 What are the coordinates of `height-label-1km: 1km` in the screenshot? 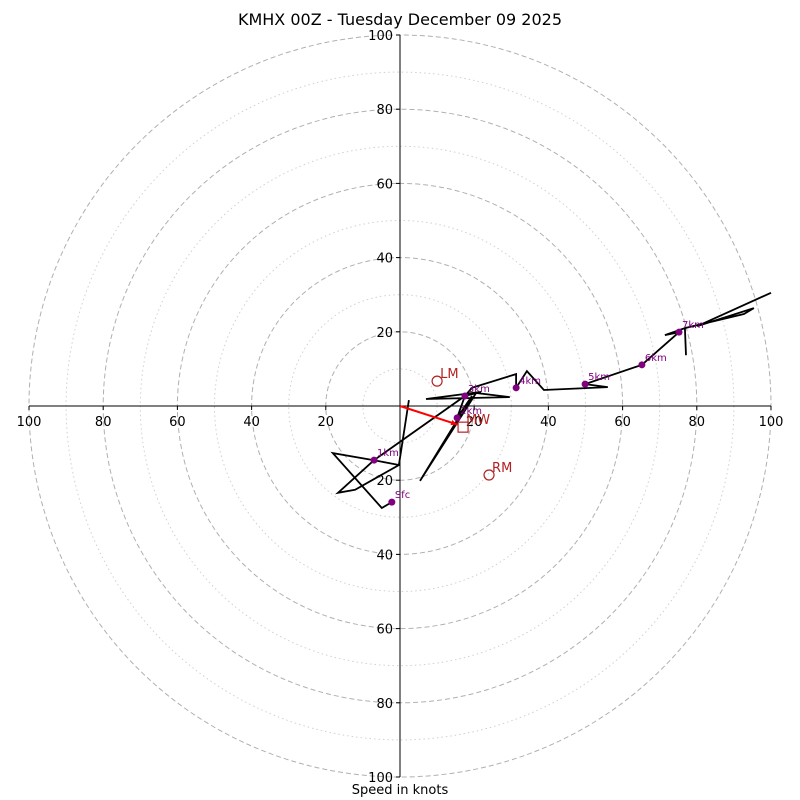 It's located at (388, 453).